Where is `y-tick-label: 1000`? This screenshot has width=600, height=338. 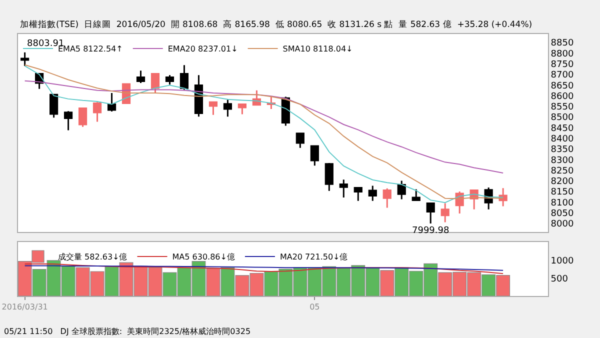
y-tick-label: 1000 is located at coordinates (562, 261).